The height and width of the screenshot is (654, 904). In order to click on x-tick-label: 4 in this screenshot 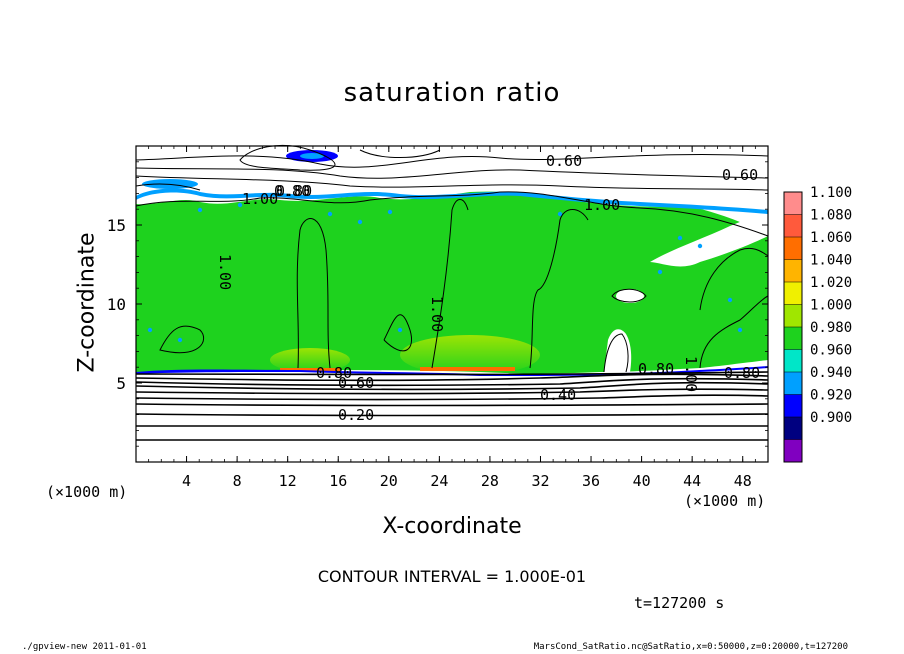, I will do `click(186, 481)`.